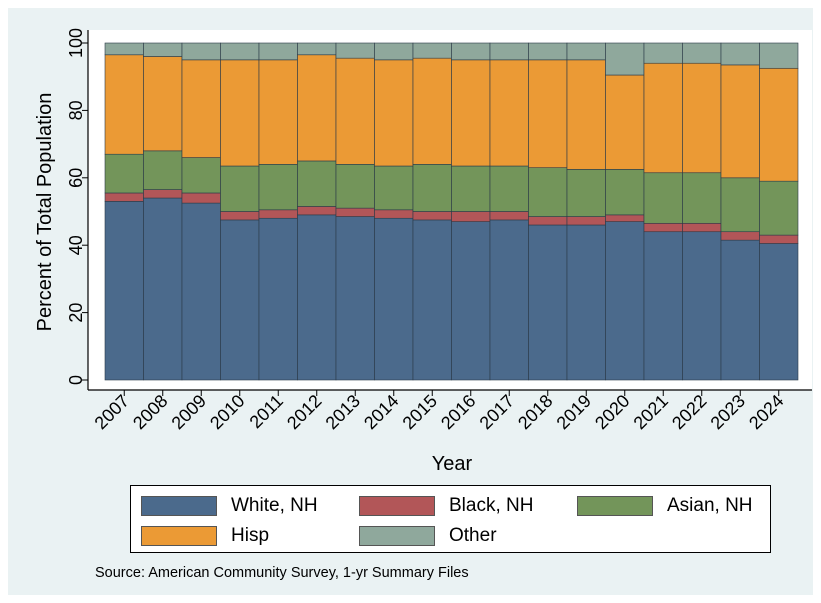 The height and width of the screenshot is (603, 821). I want to click on bar-hisp-2023, so click(740, 121).